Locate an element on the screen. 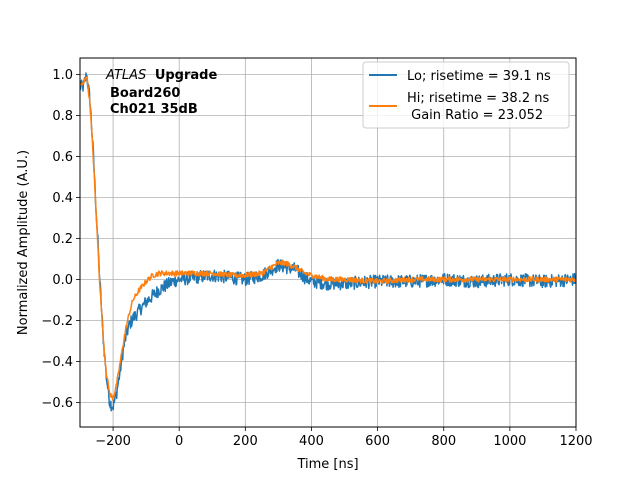 This screenshot has height=480, width=640. atlas-annotation: ATLAS Upgrade Board260 Ch021 35dB is located at coordinates (161, 92).